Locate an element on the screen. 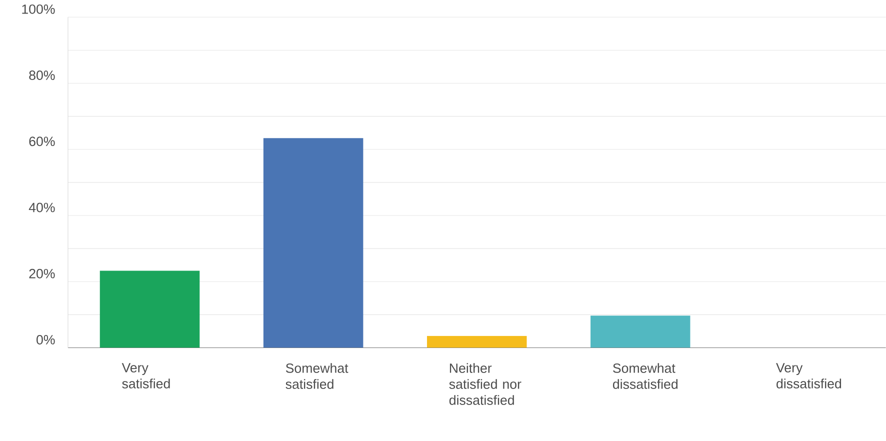 This screenshot has width=886, height=441. y-tick-label: 20% is located at coordinates (42, 273).